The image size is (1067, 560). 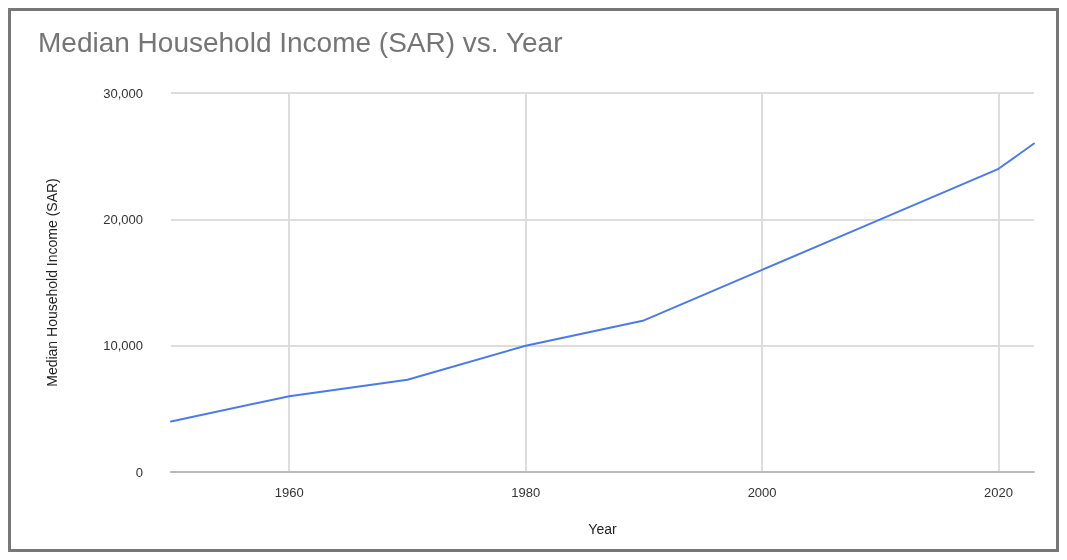 I want to click on x-tick-label: 2000, so click(x=762, y=492).